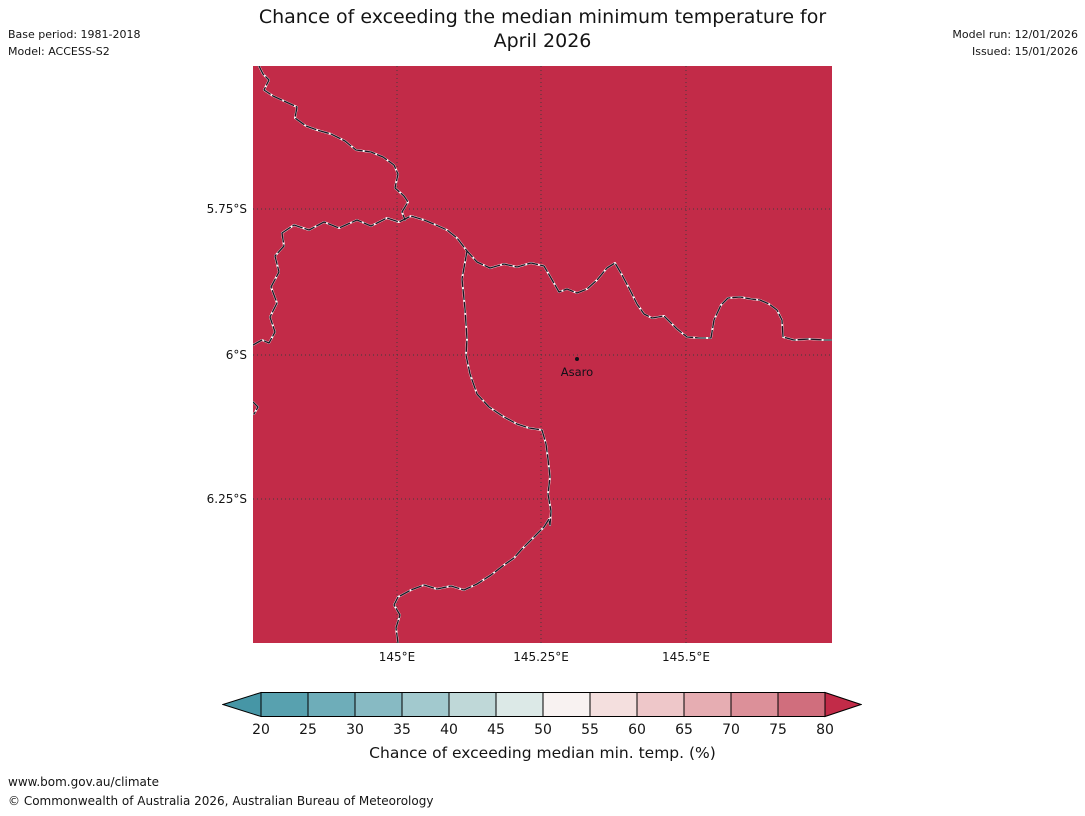  I want to click on colorbar-tick: 20, so click(261, 730).